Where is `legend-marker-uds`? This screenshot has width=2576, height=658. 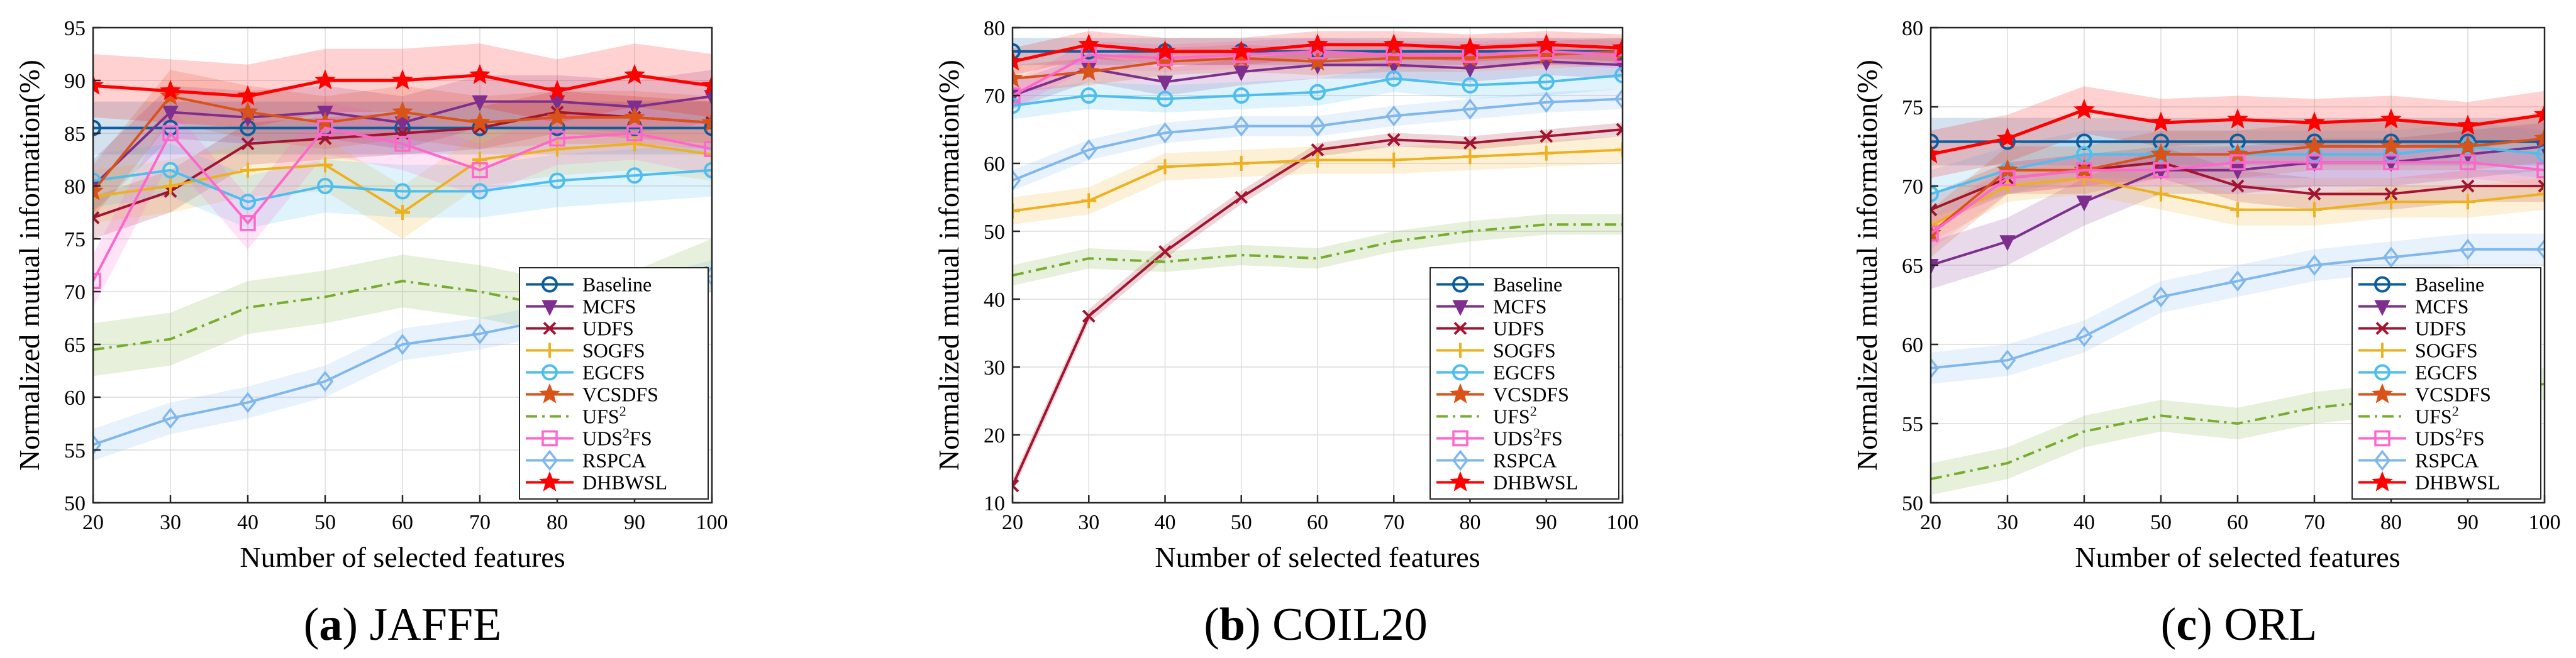
legend-marker-uds is located at coordinates (2382, 439).